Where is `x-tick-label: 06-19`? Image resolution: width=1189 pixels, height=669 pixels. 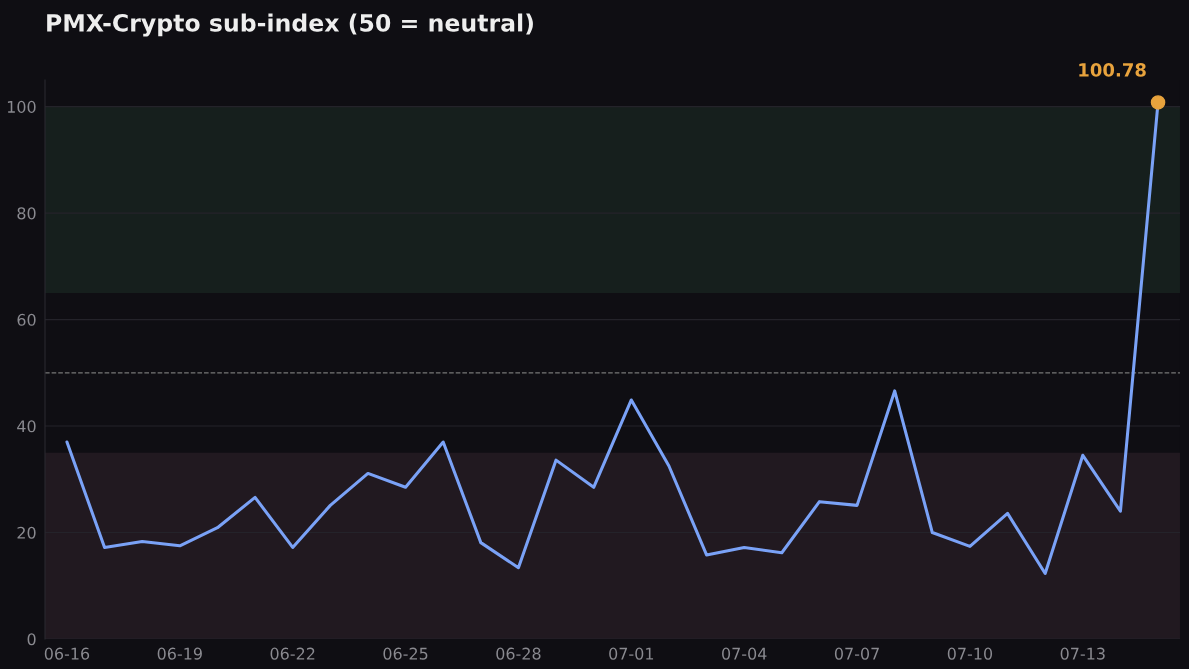 x-tick-label: 06-19 is located at coordinates (179, 653).